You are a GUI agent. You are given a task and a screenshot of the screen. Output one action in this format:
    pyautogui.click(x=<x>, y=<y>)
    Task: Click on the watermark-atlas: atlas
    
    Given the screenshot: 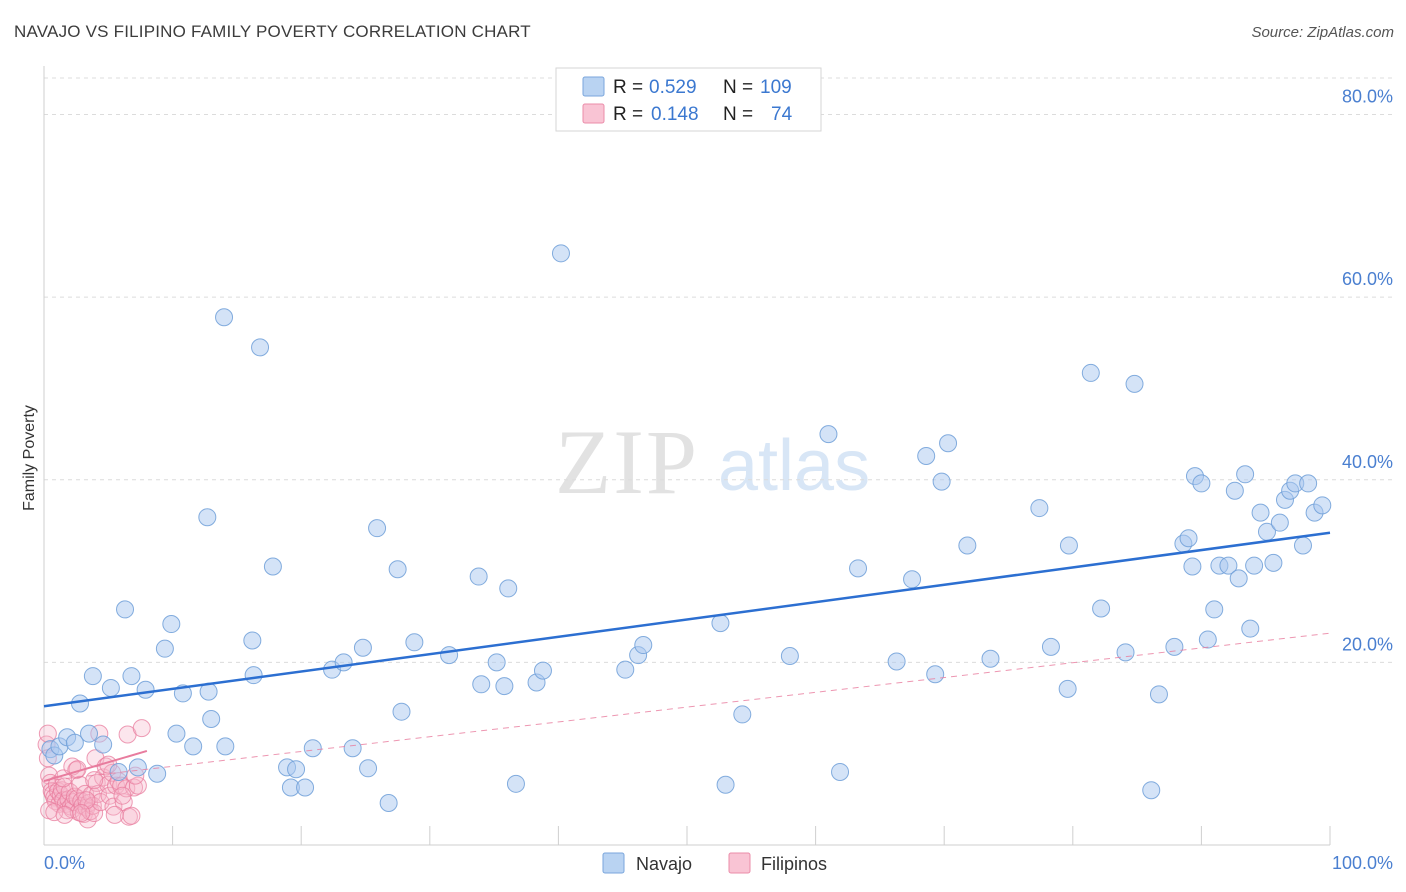 What is the action you would take?
    pyautogui.click(x=794, y=466)
    